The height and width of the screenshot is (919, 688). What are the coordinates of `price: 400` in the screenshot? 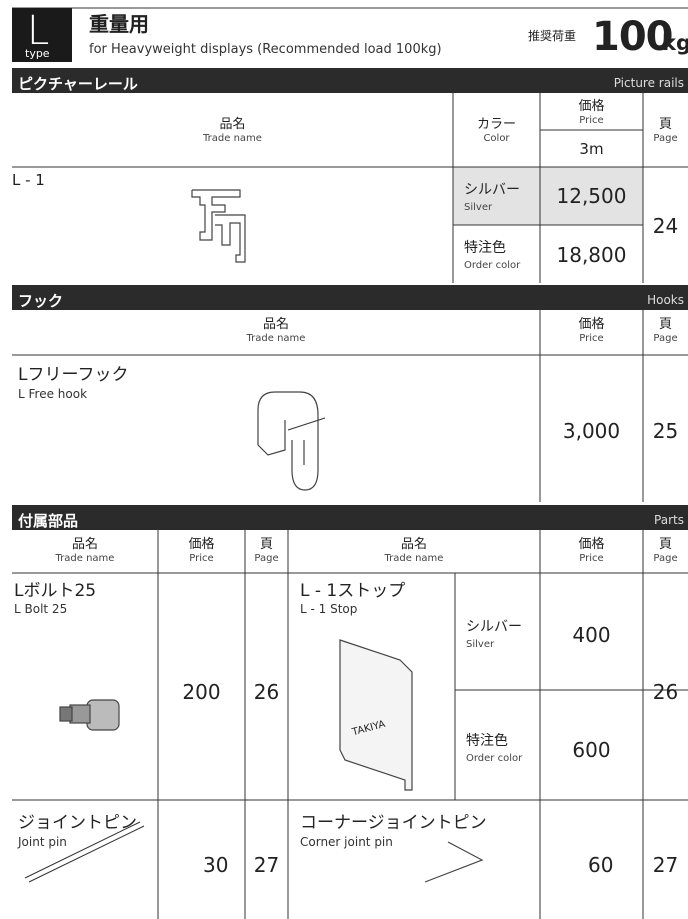 It's located at (591, 635).